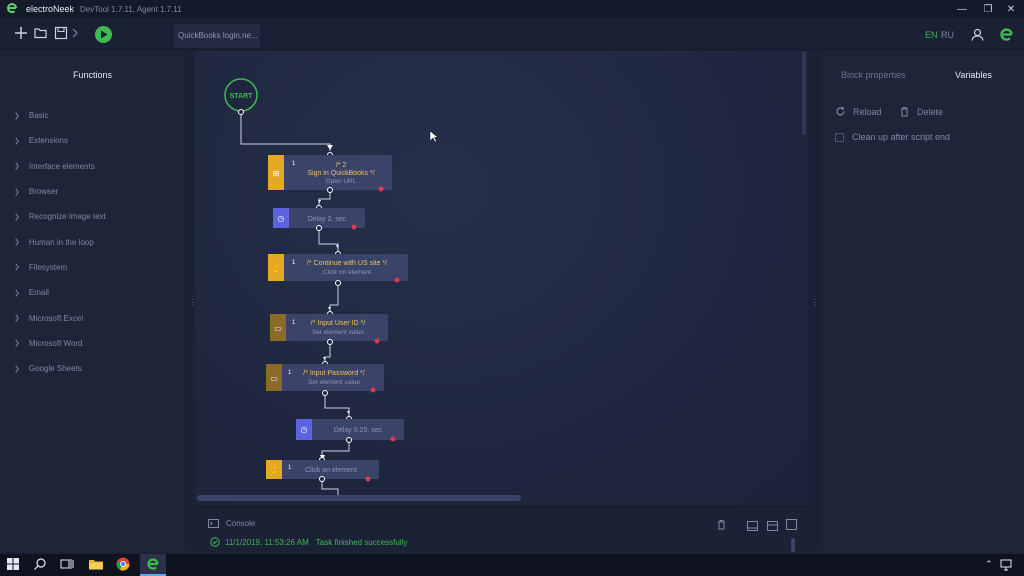 This screenshot has width=1024, height=576. What do you see at coordinates (49, 318) in the screenshot?
I see `function-category-microsoft-excel: ❯ Microsoft Excel` at bounding box center [49, 318].